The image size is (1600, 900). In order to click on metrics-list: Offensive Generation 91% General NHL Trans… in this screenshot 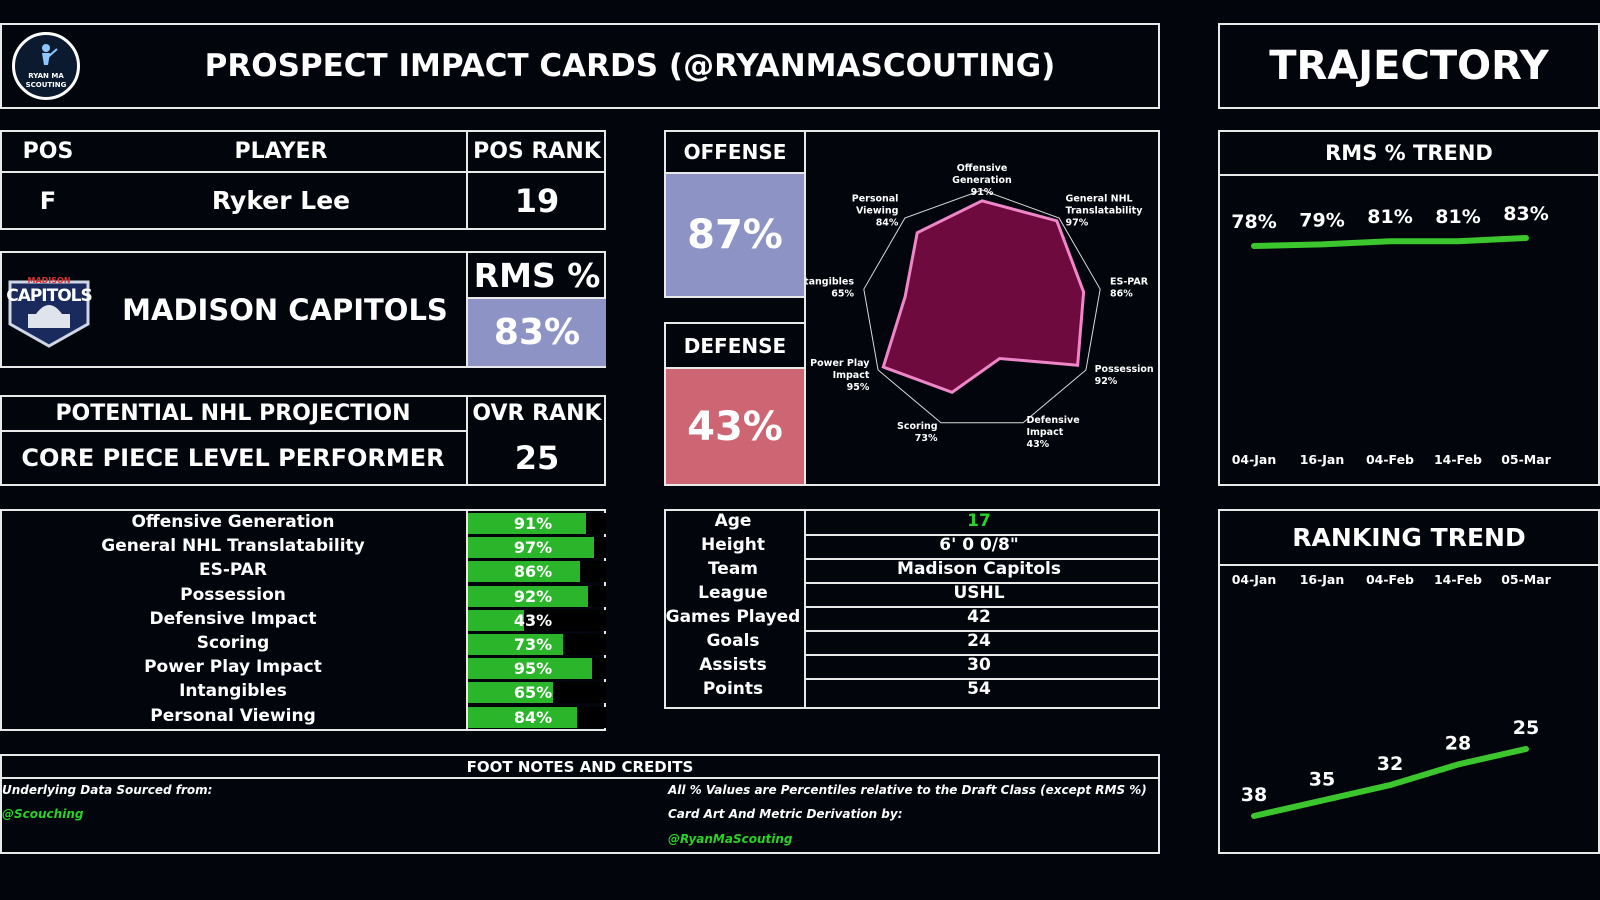, I will do `click(303, 620)`.